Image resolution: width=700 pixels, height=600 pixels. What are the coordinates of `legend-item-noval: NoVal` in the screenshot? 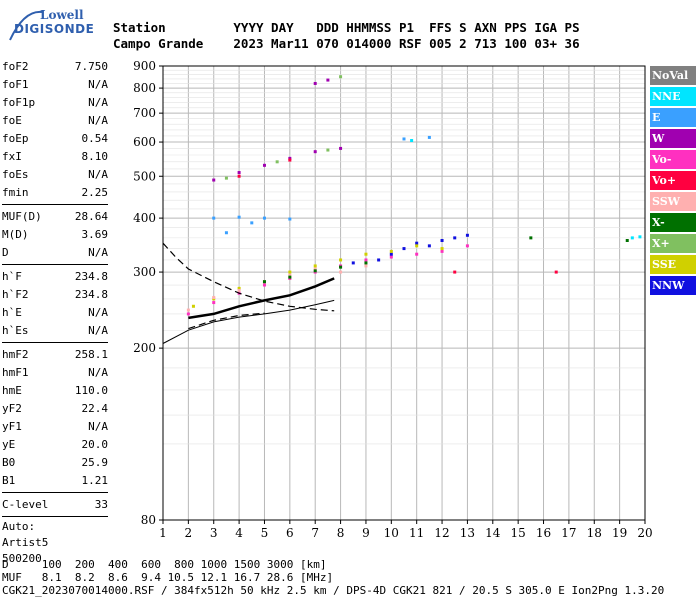 It's located at (673, 75).